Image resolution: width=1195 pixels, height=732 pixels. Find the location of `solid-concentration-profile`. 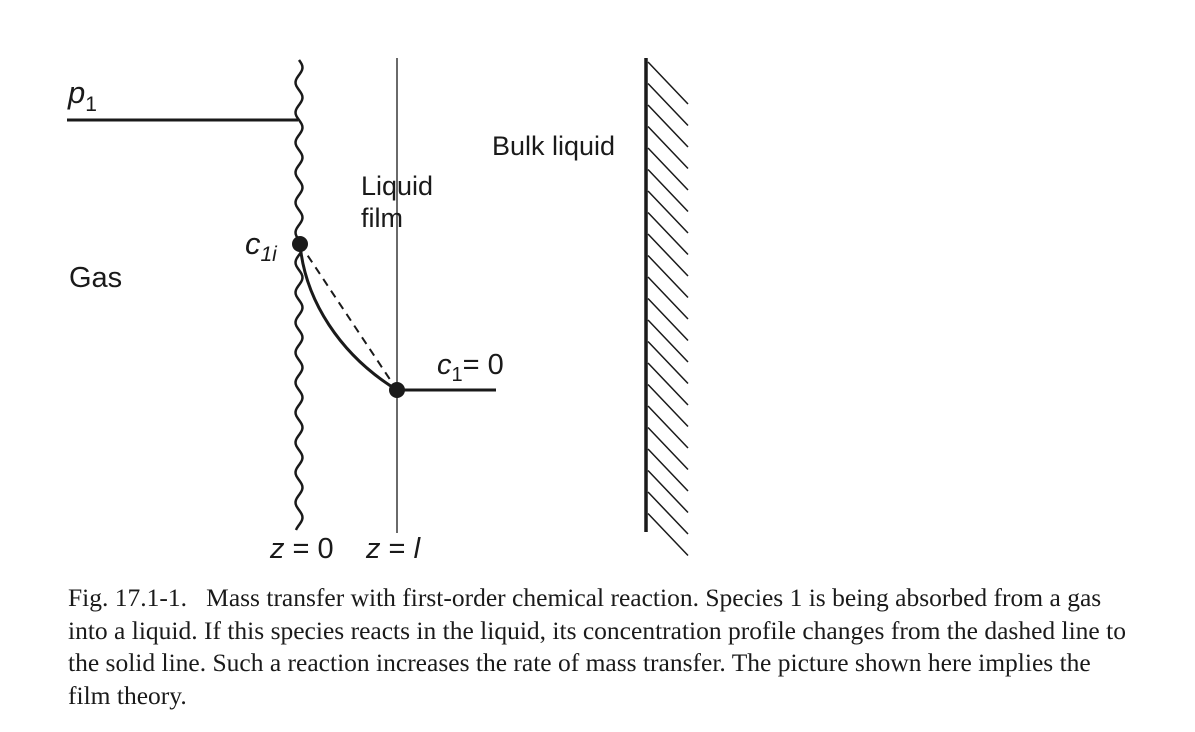

solid-concentration-profile is located at coordinates (348, 317).